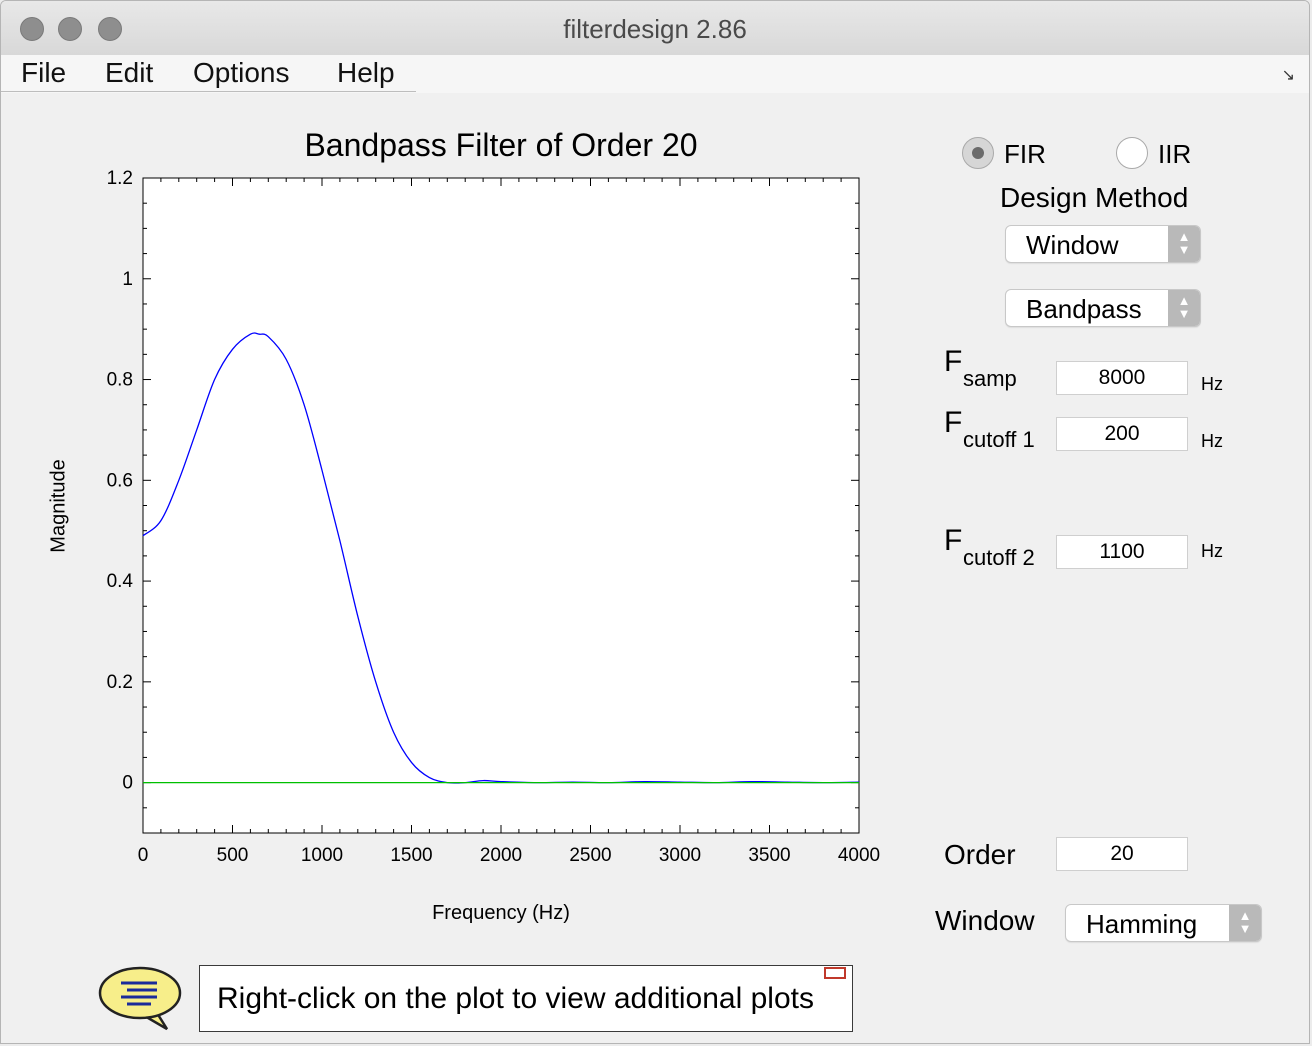  Describe the element at coordinates (953, 361) in the screenshot. I see `fsamp-label-main: F` at that location.